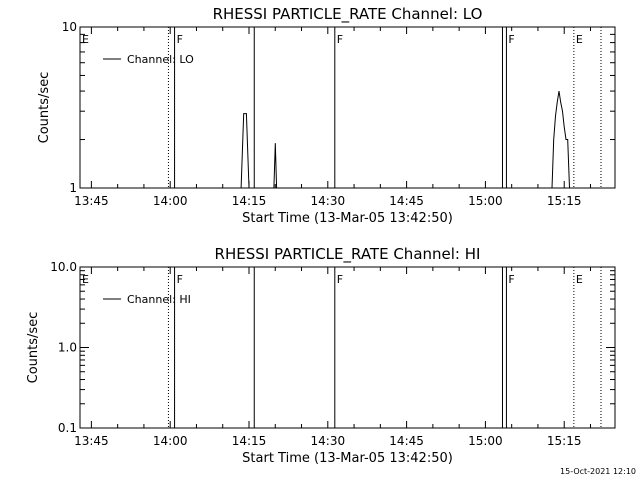 Image resolution: width=640 pixels, height=485 pixels. I want to click on y-tick-label: 1.0, so click(67, 348).